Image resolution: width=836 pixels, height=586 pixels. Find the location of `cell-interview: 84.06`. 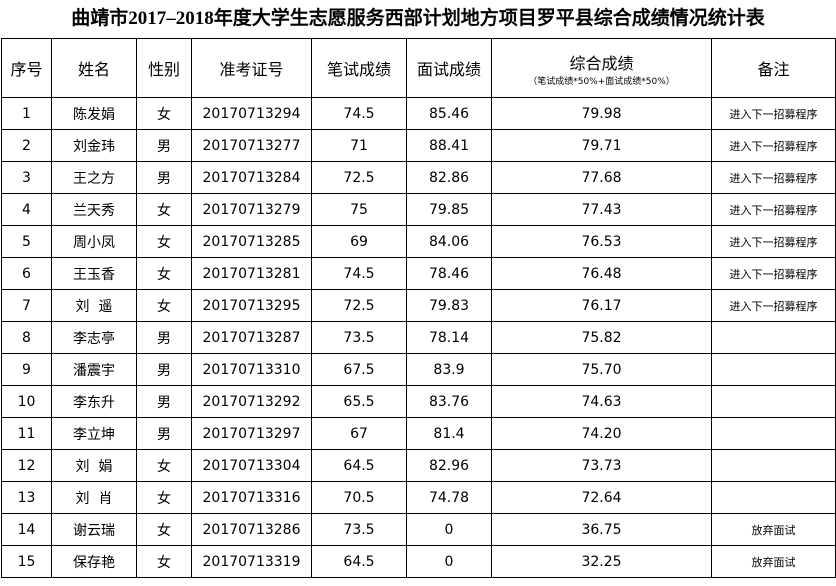

cell-interview: 84.06 is located at coordinates (449, 241).